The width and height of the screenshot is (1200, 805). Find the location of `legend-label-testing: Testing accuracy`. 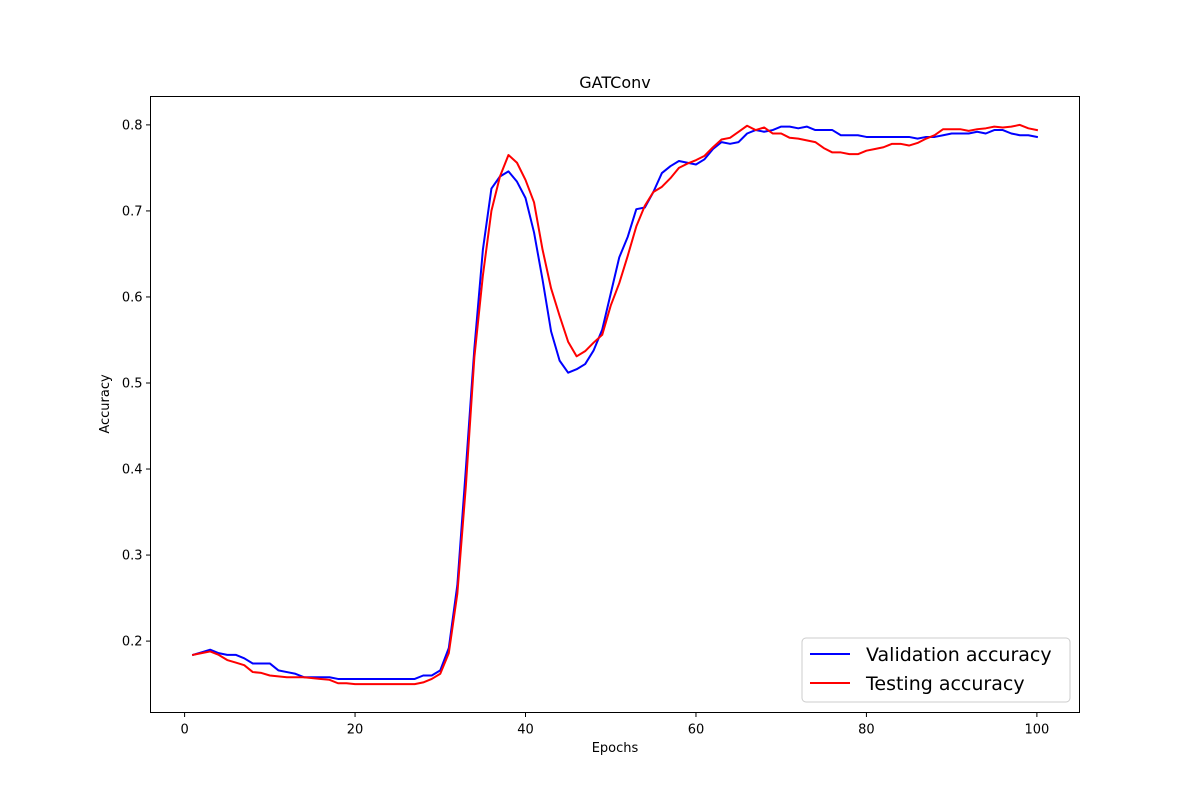

legend-label-testing: Testing accuracy is located at coordinates (945, 684).